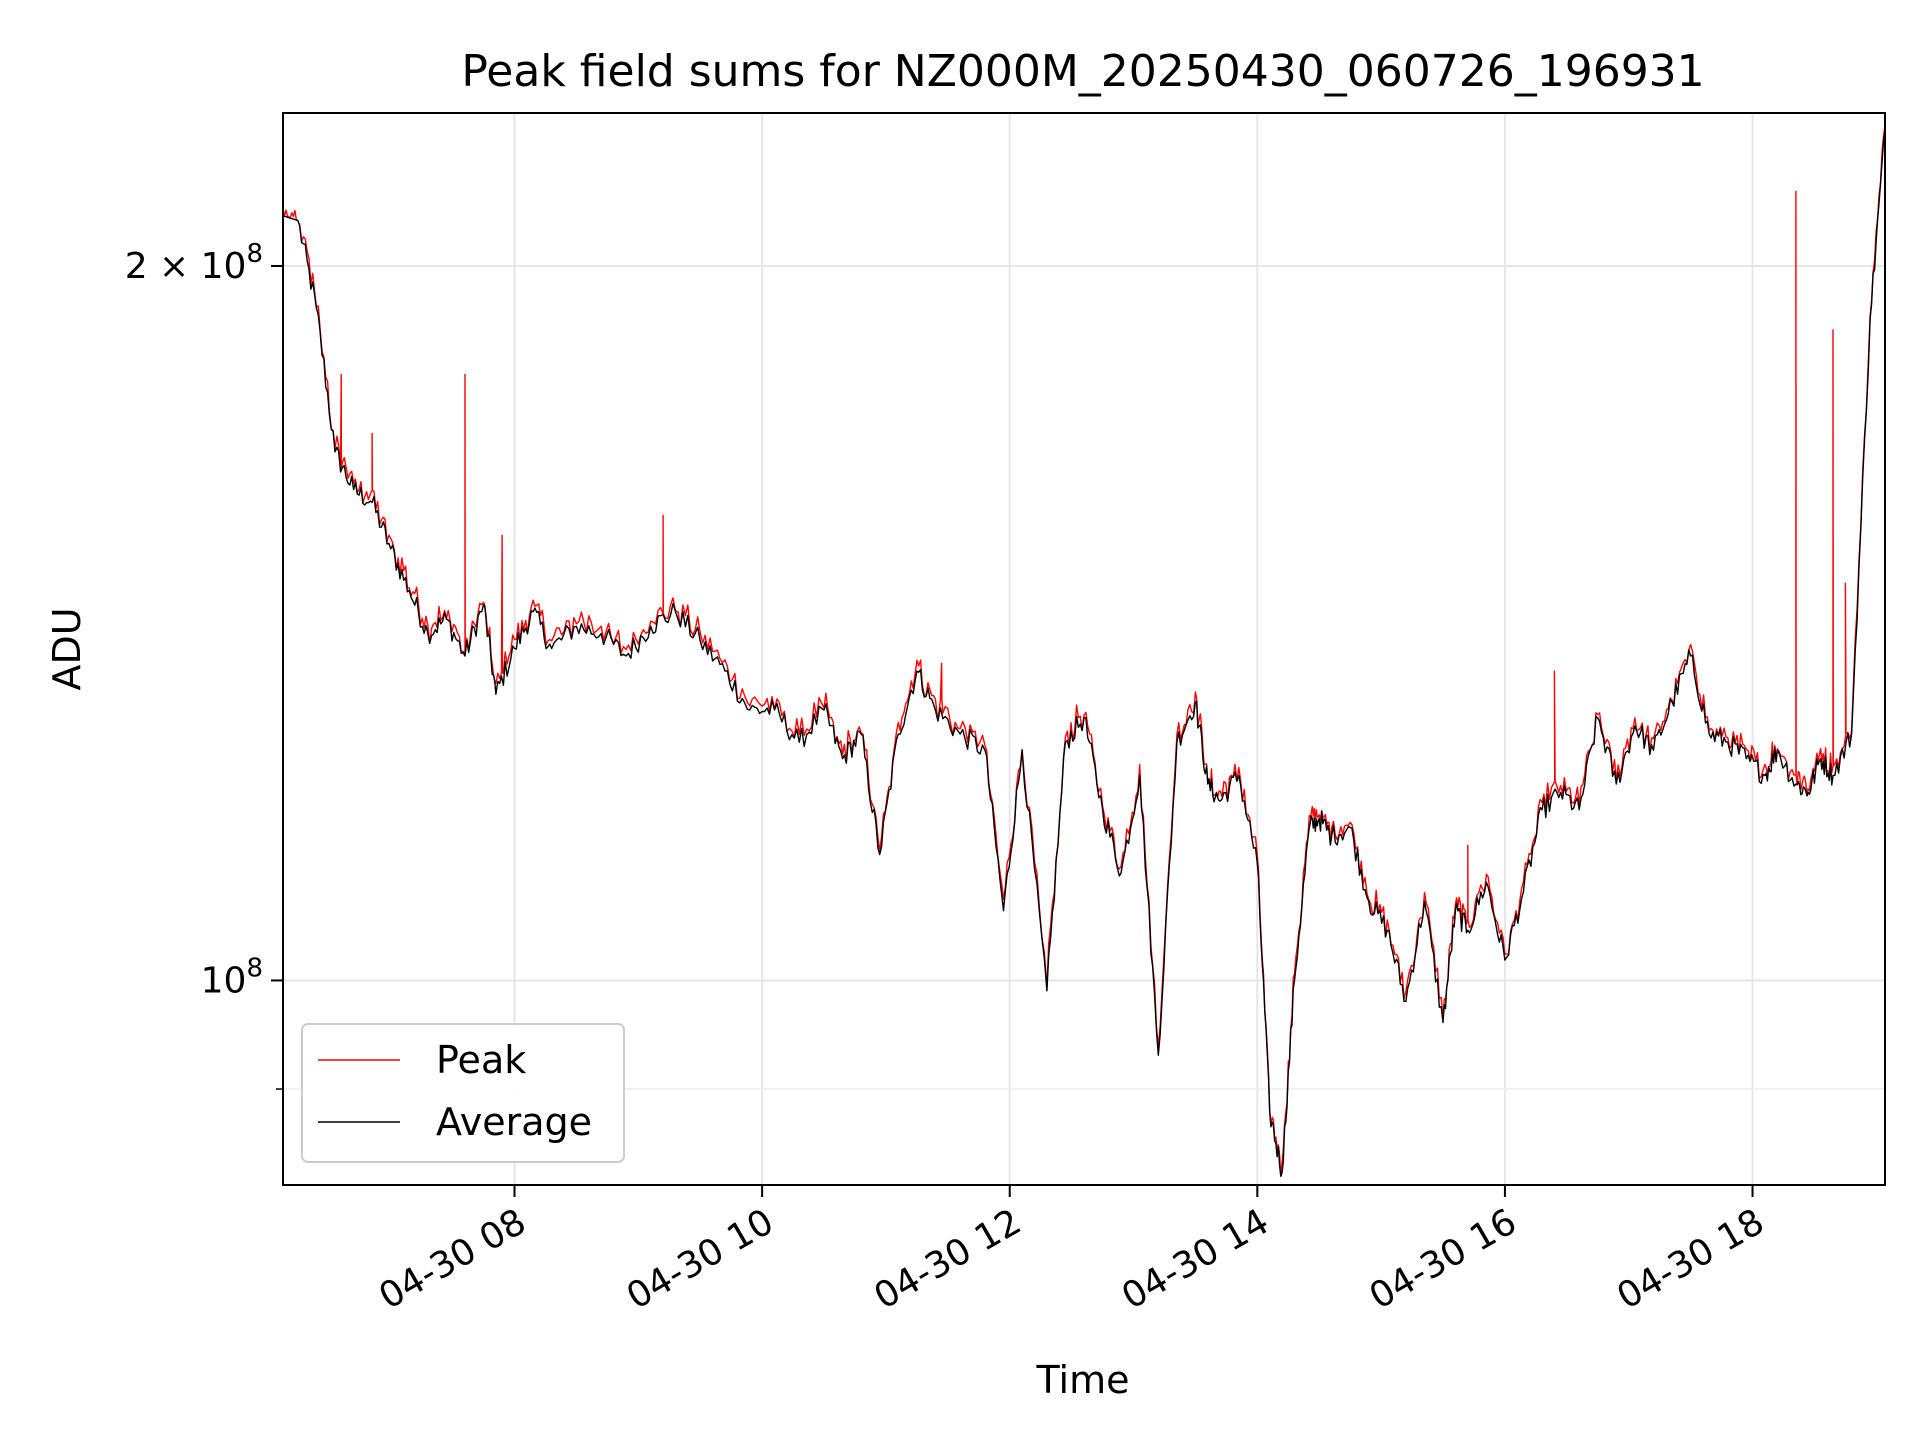 This screenshot has height=1440, width=1920. I want to click on legend: Peak Average, so click(463, 1093).